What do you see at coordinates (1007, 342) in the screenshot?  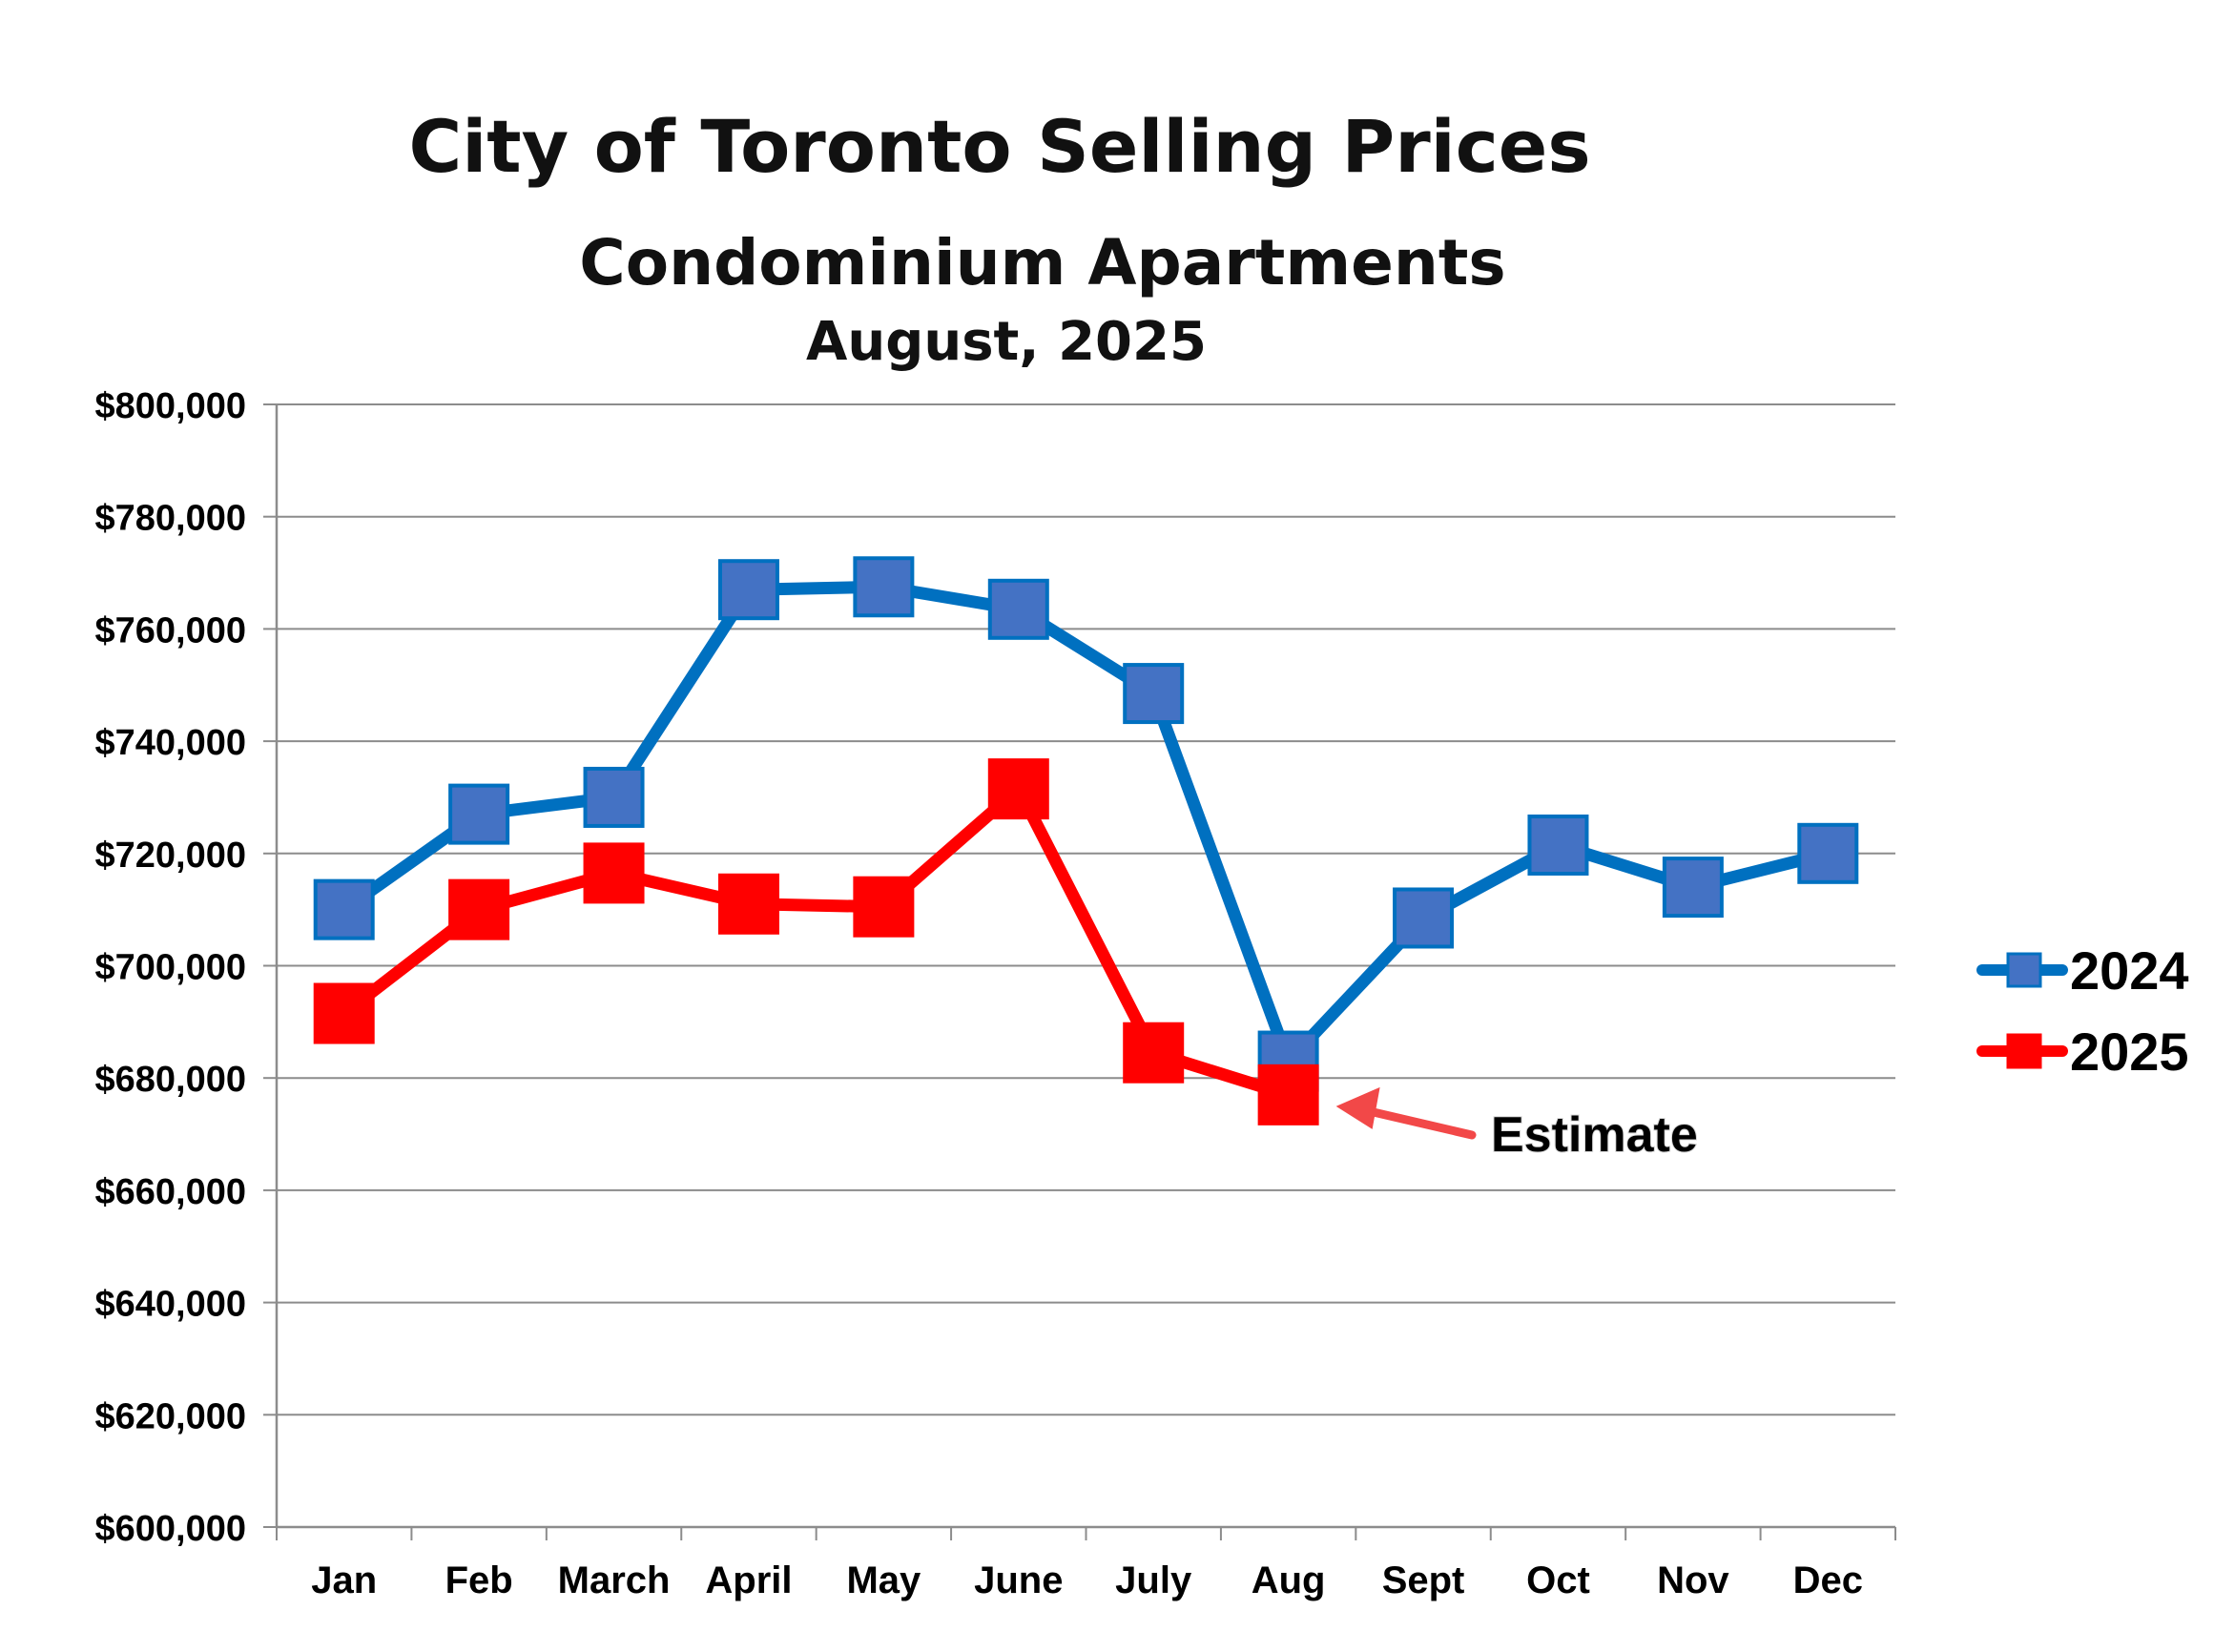 I see `chart-subtitle-date: August, 2025` at bounding box center [1007, 342].